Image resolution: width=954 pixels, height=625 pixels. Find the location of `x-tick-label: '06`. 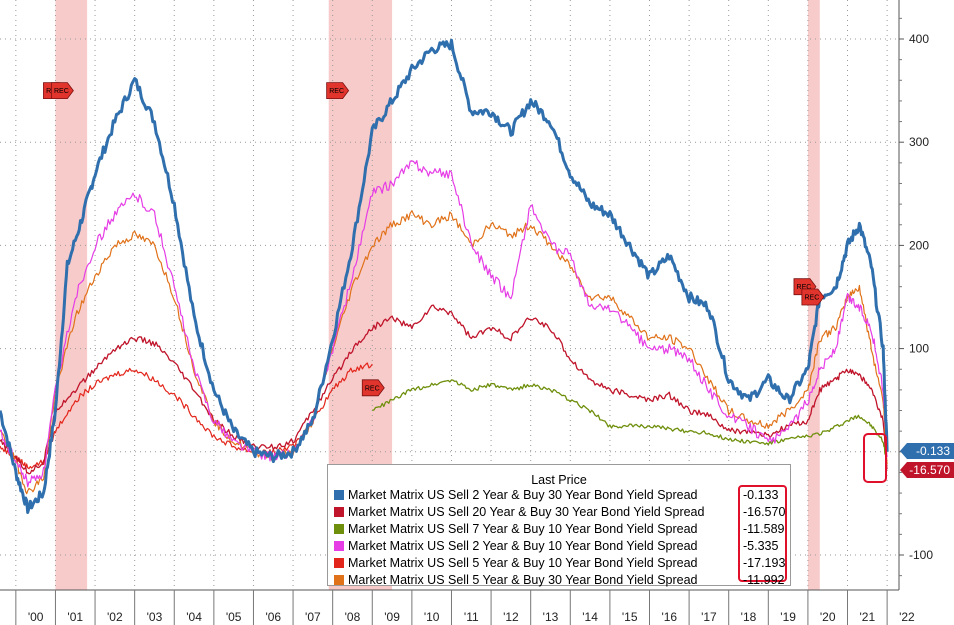

x-tick-label: '06 is located at coordinates (273, 617).